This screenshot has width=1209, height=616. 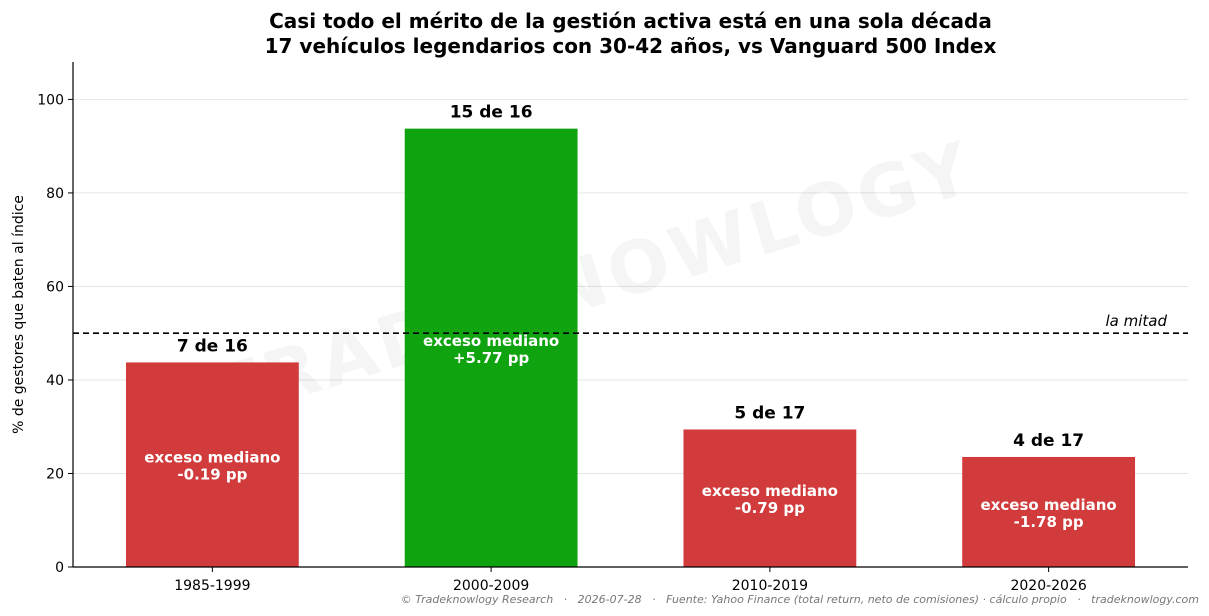 I want to click on y-tick-label: 20, so click(x=55, y=474).